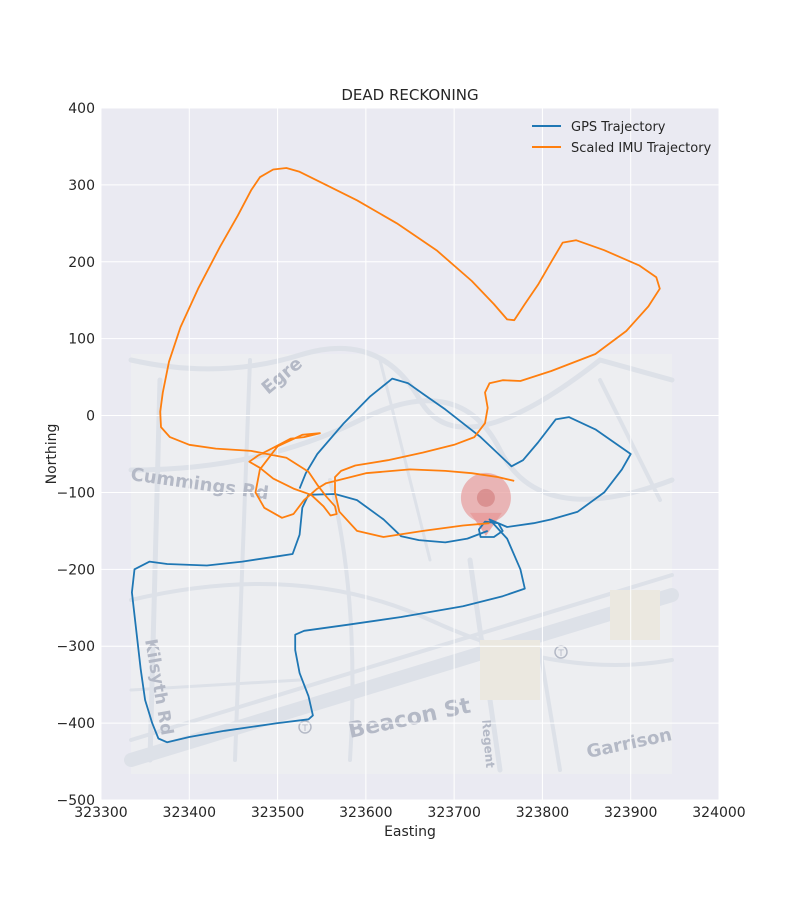 The height and width of the screenshot is (900, 800). Describe the element at coordinates (76, 455) in the screenshot. I see `y-tick-labels: 400 300 200 100 0 −100 −200 −300 −400 −500` at that location.